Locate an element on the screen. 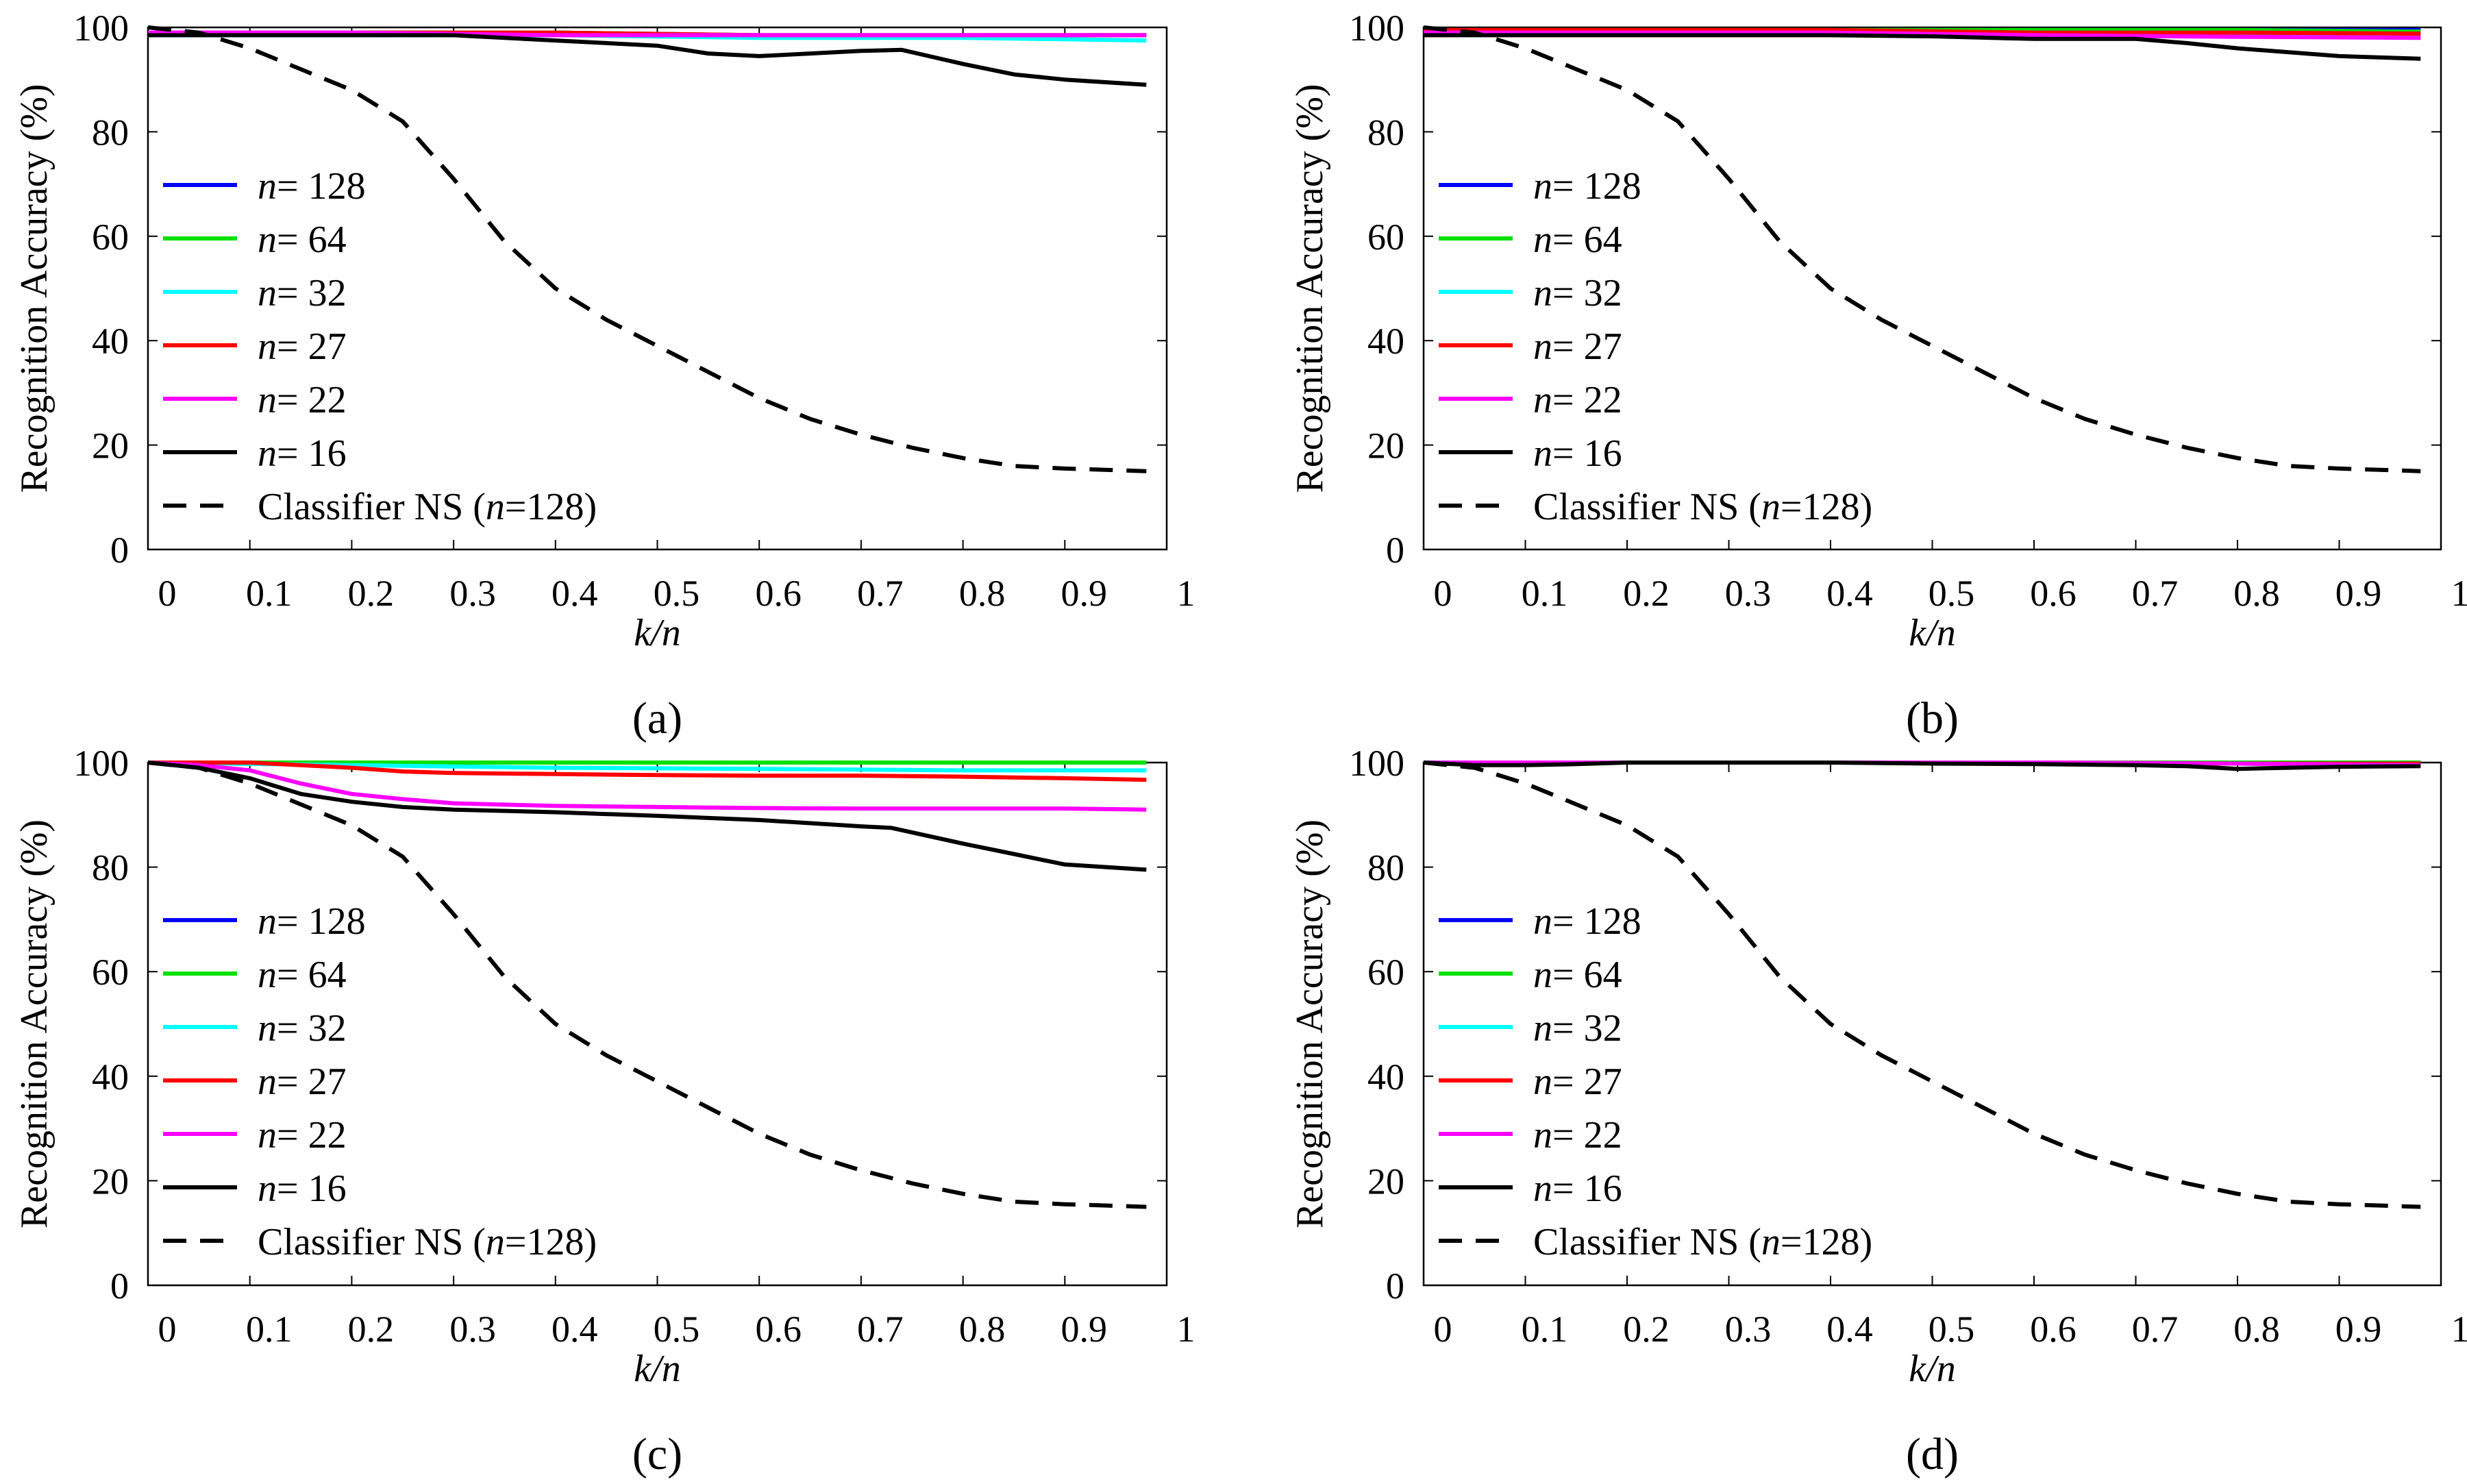 The height and width of the screenshot is (1484, 2467). y-tick-label: 40 is located at coordinates (110, 342).